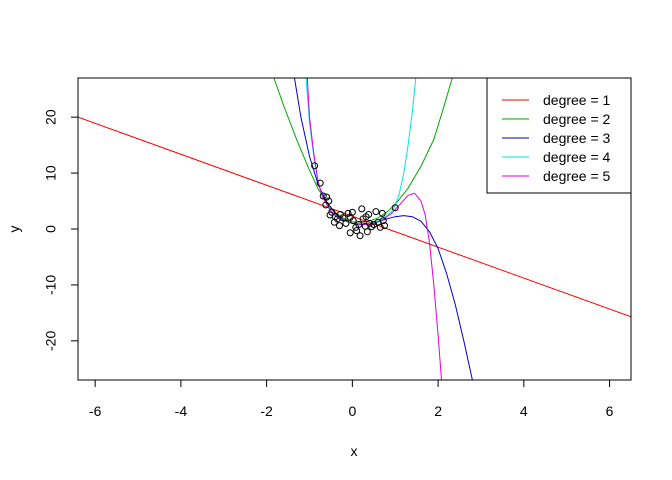 This screenshot has width=672, height=480. I want to click on legend-label-5: degree = 5, so click(577, 176).